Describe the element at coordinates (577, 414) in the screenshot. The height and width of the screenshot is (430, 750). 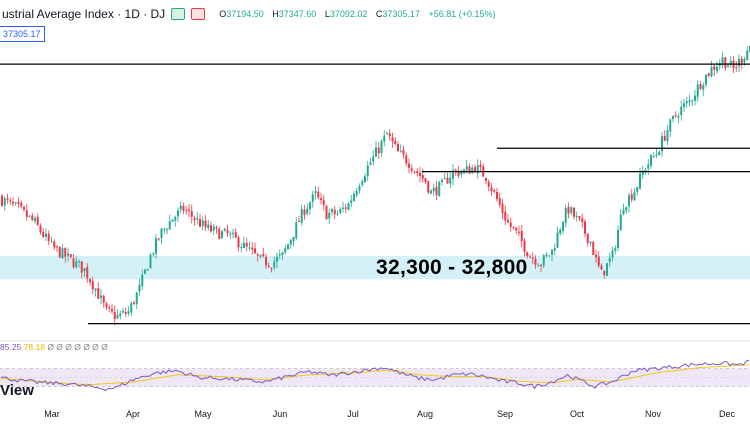
I see `month-label: Oct` at that location.